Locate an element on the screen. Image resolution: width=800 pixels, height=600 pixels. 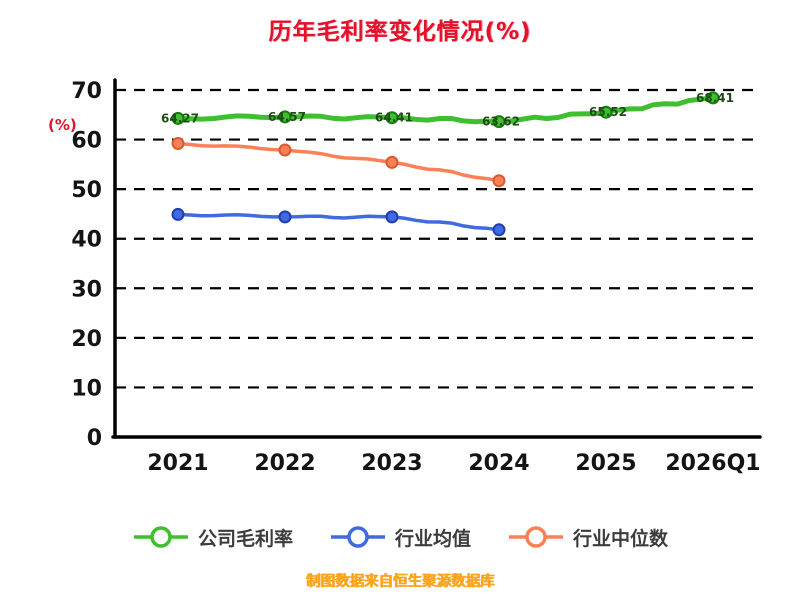
svg-text: 63.62 is located at coordinates (501, 122).